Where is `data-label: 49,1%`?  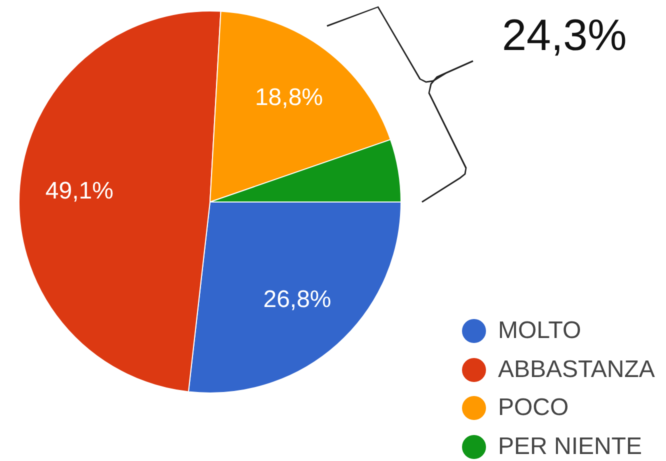 data-label: 49,1% is located at coordinates (79, 190).